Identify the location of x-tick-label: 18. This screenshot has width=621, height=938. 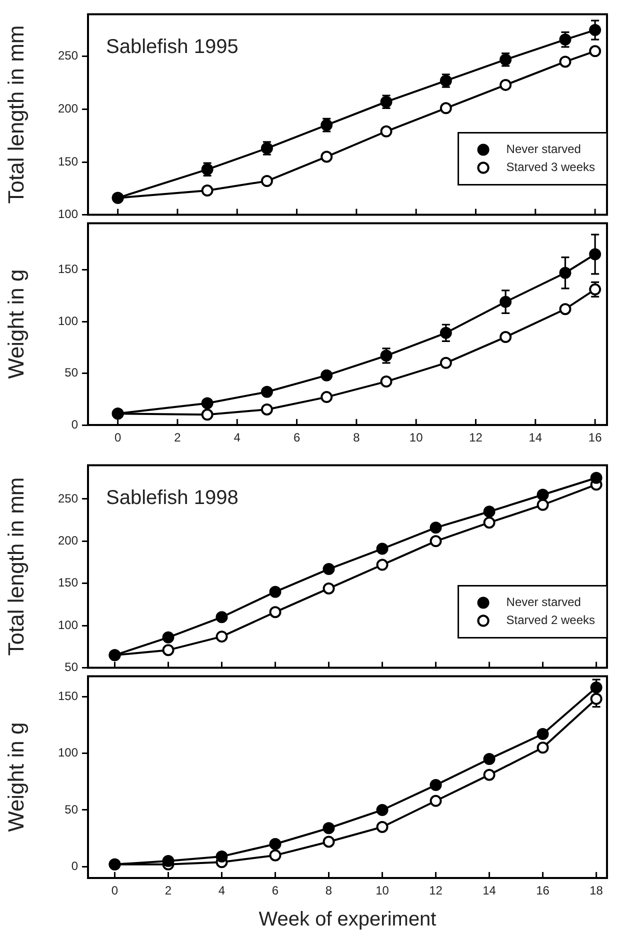
(597, 891).